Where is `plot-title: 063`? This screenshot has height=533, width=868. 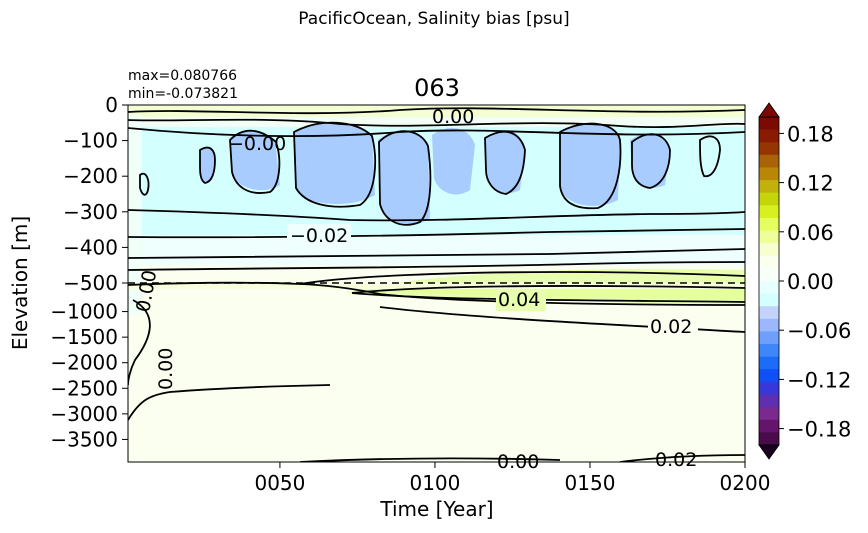 plot-title: 063 is located at coordinates (437, 88).